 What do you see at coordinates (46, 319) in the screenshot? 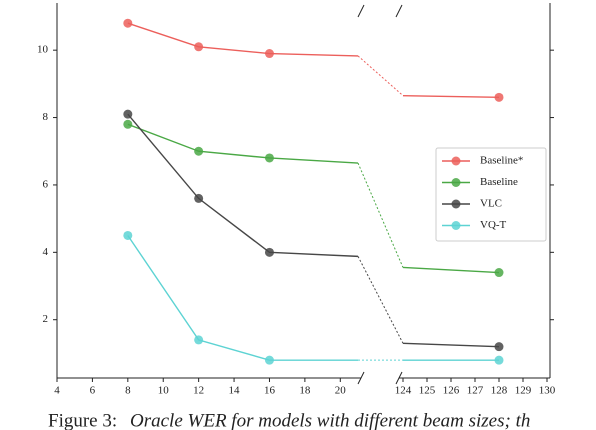
I see `y-tick-label: 2` at bounding box center [46, 319].